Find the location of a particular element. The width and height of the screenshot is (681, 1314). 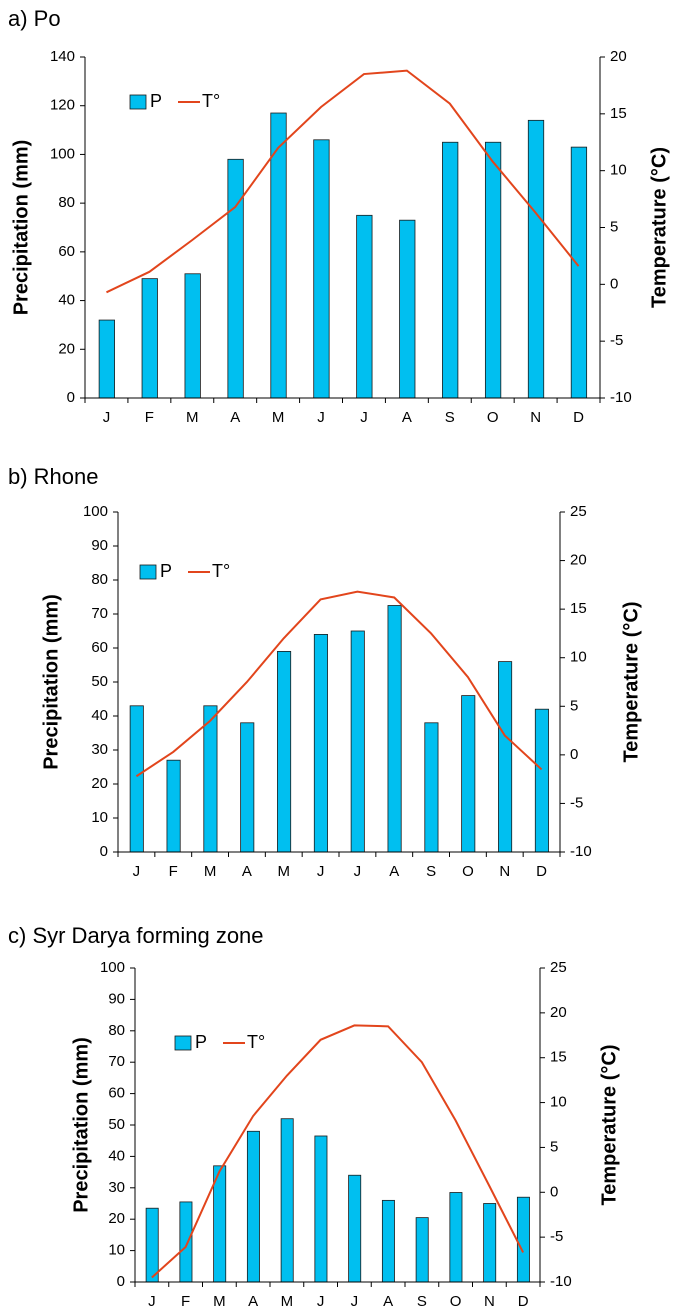

x-tick-label: D is located at coordinates (523, 1301).